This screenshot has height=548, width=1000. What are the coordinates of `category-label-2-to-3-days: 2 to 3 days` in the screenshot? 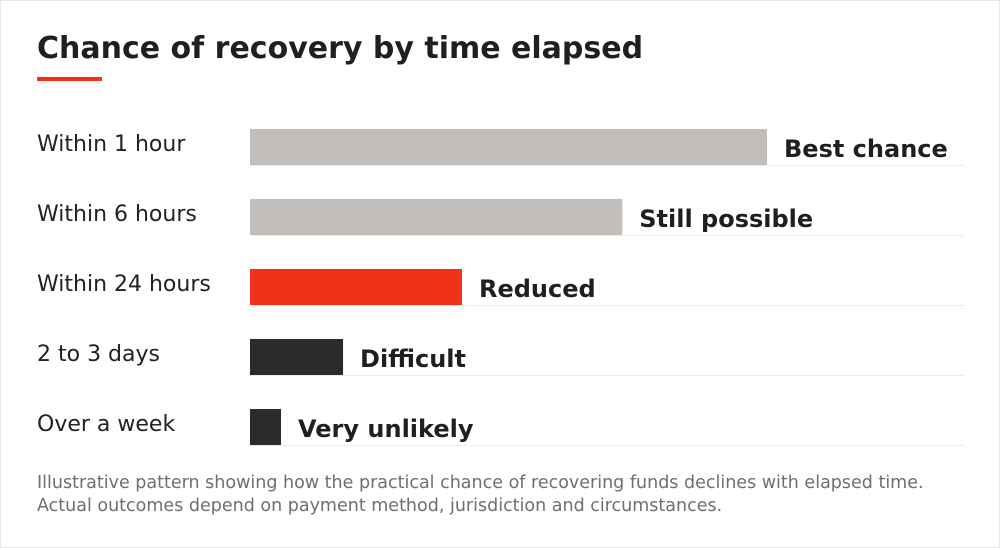 It's located at (98, 354).